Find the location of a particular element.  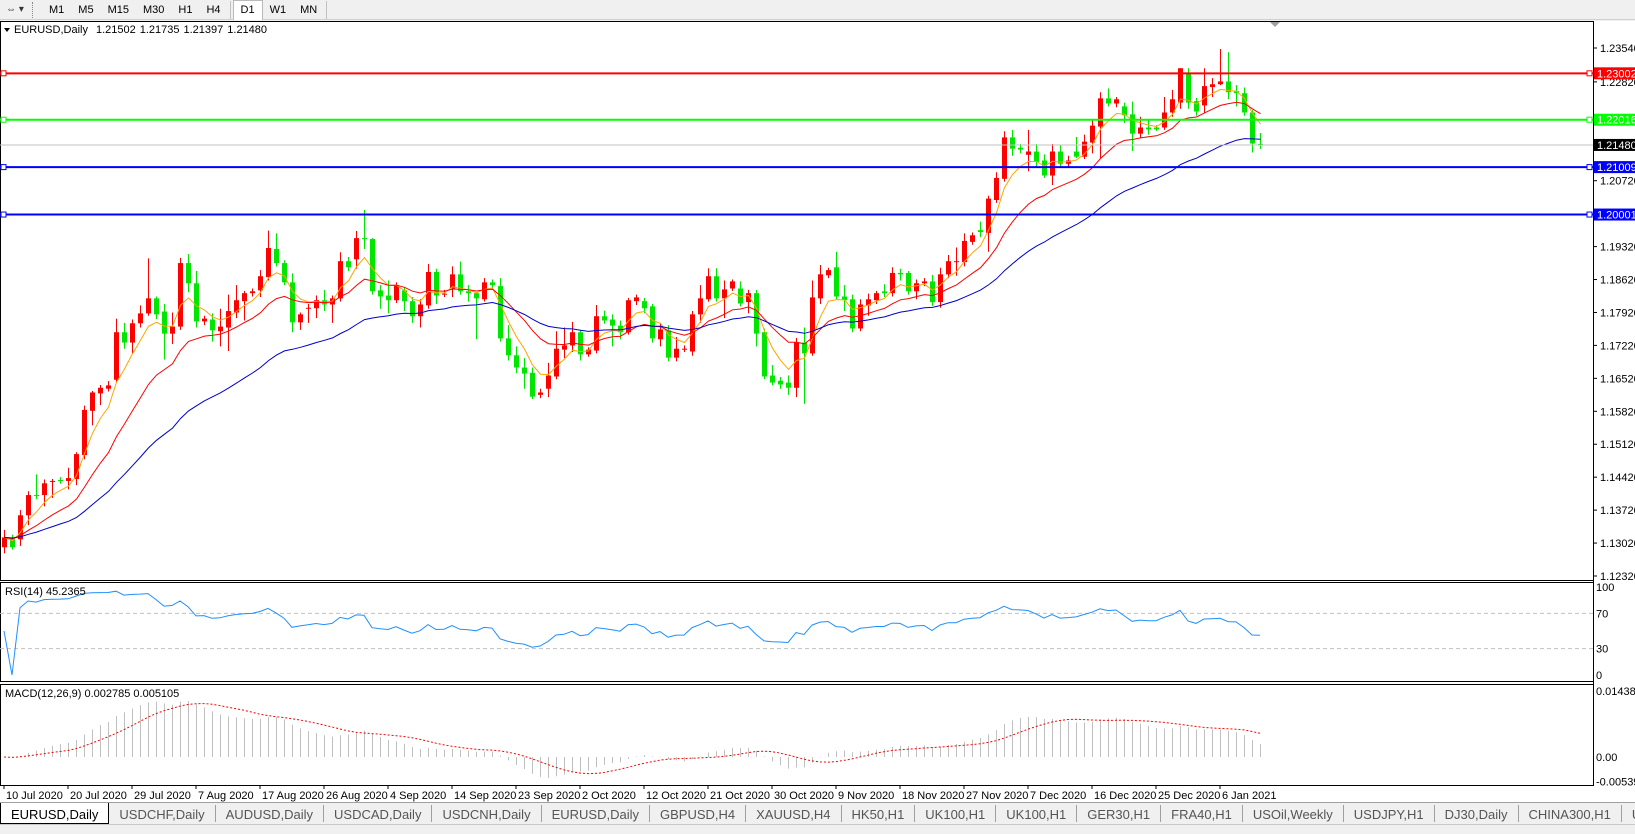

chart-menu-triangle-icon is located at coordinates (7, 30).